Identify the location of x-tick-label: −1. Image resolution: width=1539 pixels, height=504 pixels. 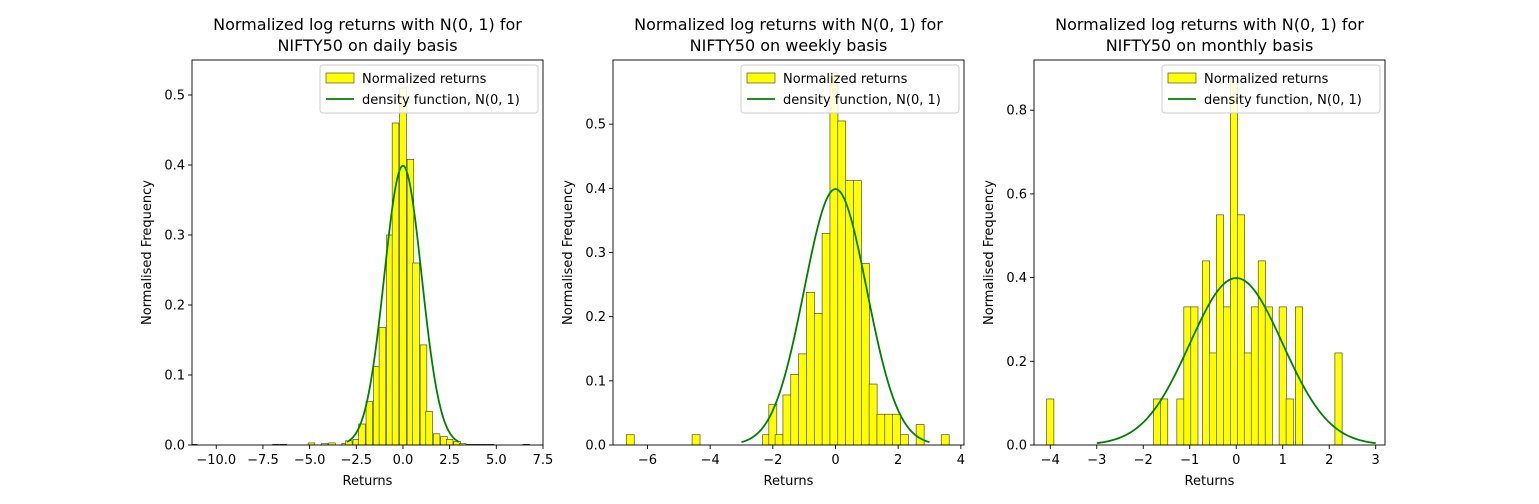
(1189, 460).